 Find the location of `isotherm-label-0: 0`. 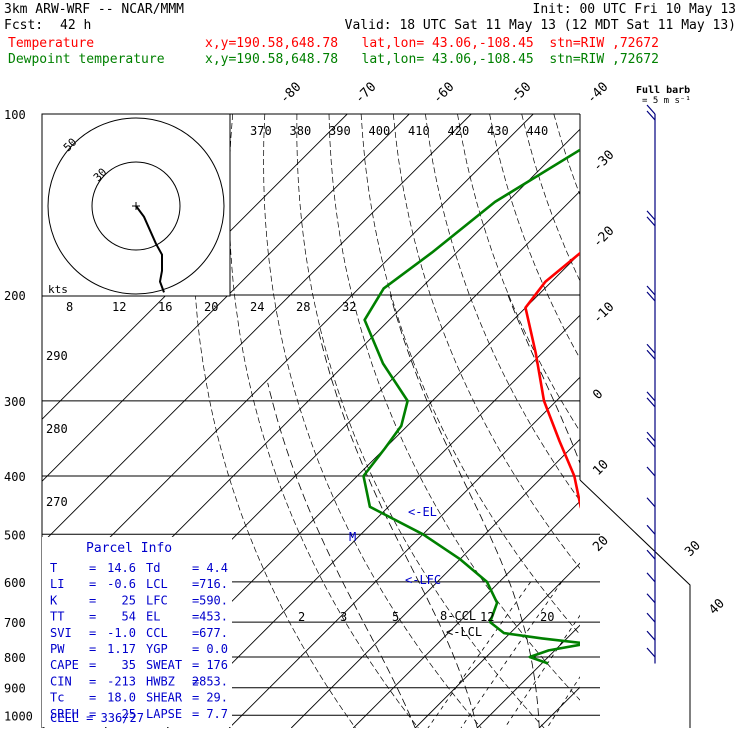

isotherm-label-0: 0 is located at coordinates (598, 395).